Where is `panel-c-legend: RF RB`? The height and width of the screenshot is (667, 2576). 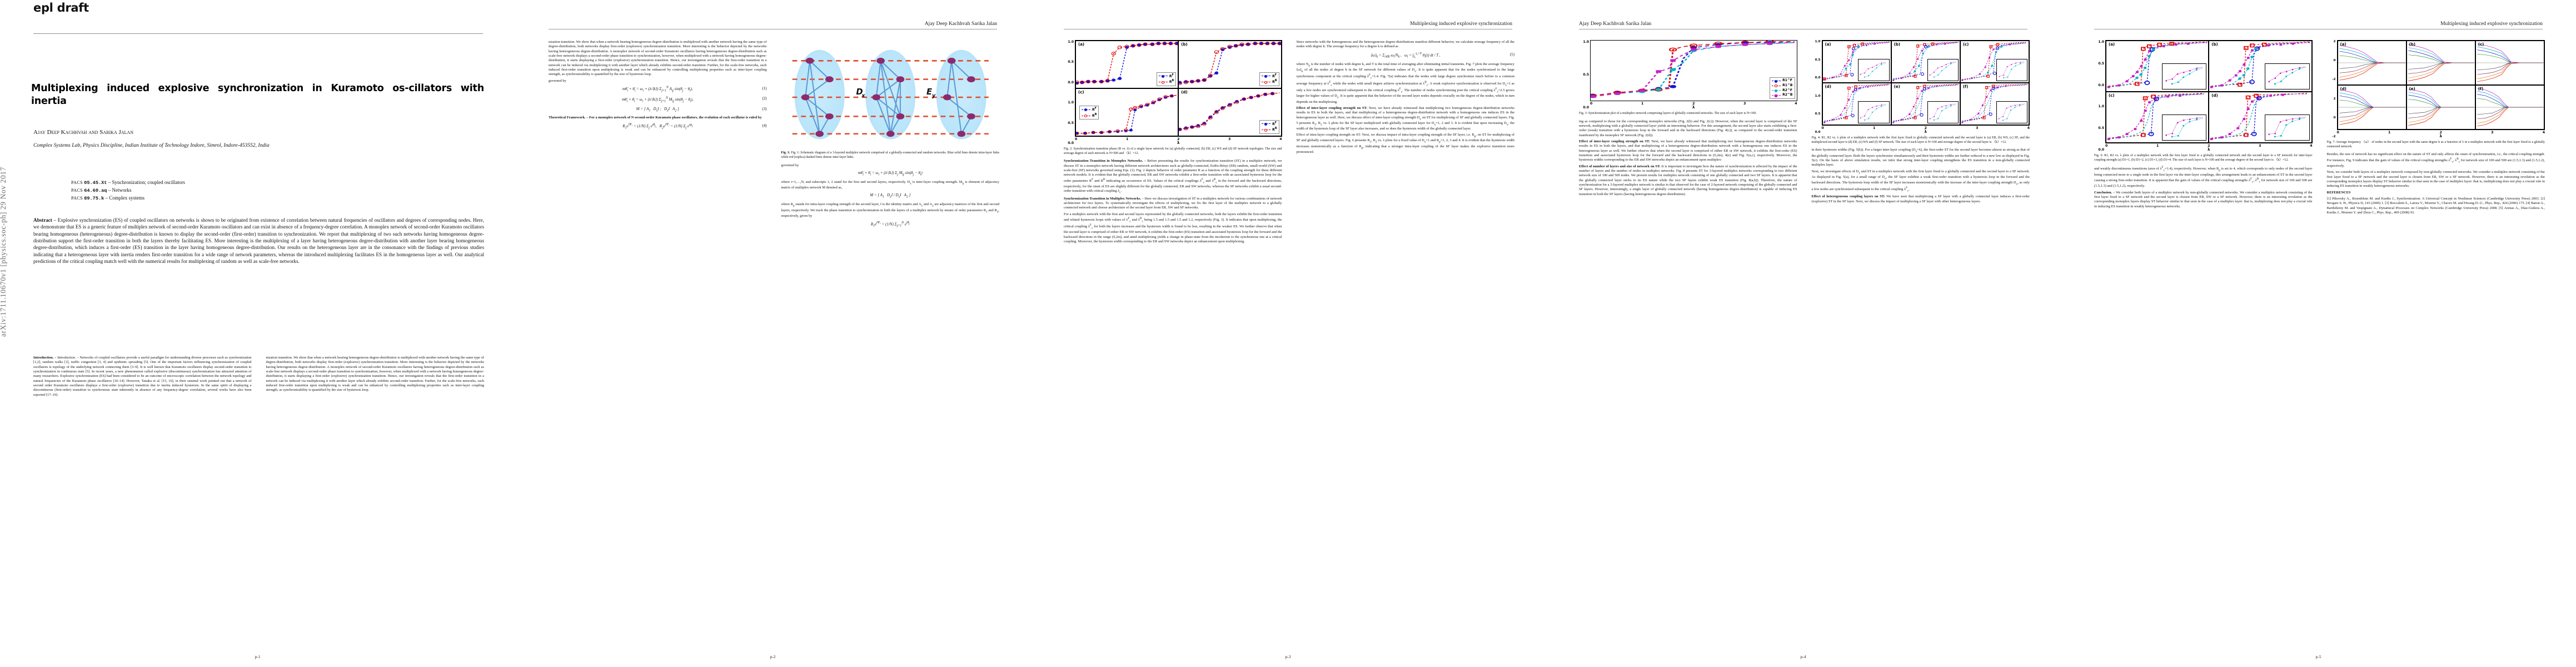
panel-c-legend: RF RB is located at coordinates (1089, 113).